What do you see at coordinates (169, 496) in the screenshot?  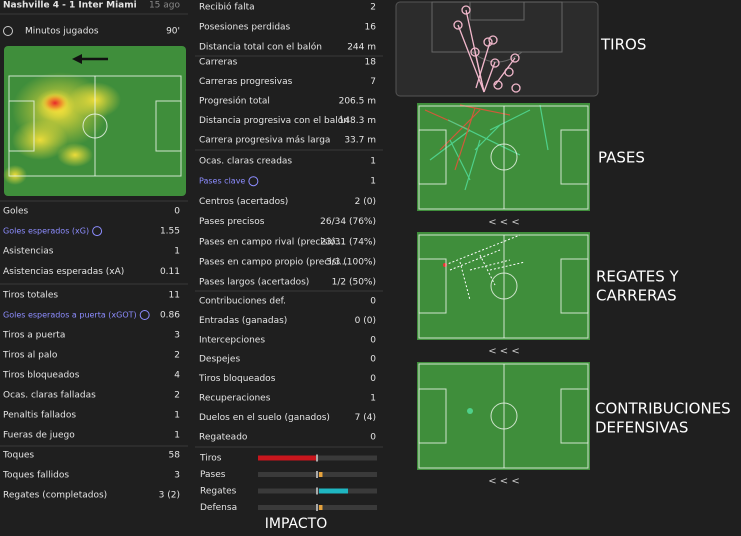 I see `stat-value: 3 (2)` at bounding box center [169, 496].